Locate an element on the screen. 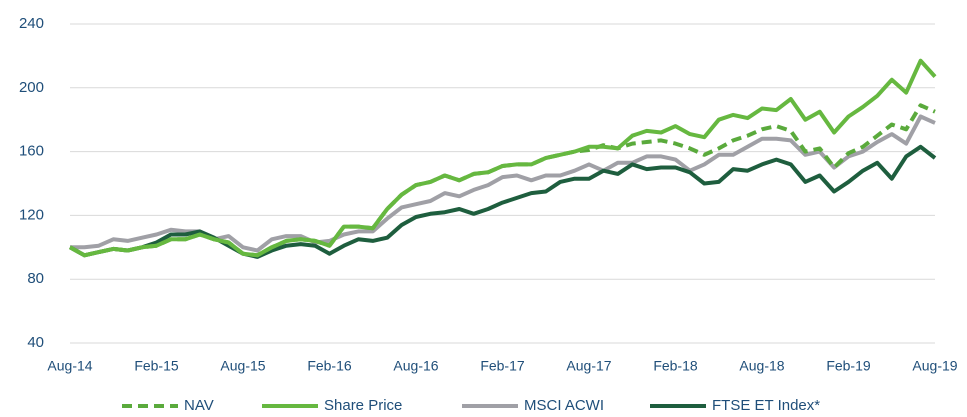 This screenshot has width=967, height=417. x-tick-label: Aug-16 is located at coordinates (415, 366).